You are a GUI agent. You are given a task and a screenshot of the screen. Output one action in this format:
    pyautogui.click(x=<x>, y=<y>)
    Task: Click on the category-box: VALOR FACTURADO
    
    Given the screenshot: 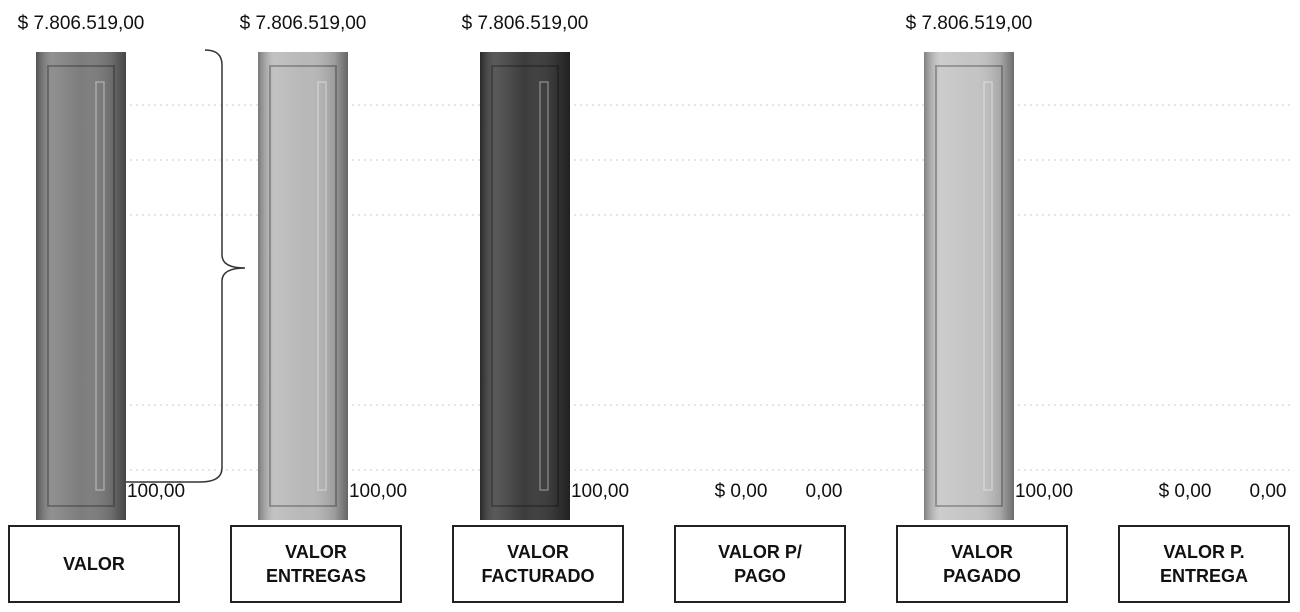 What is the action you would take?
    pyautogui.click(x=538, y=564)
    